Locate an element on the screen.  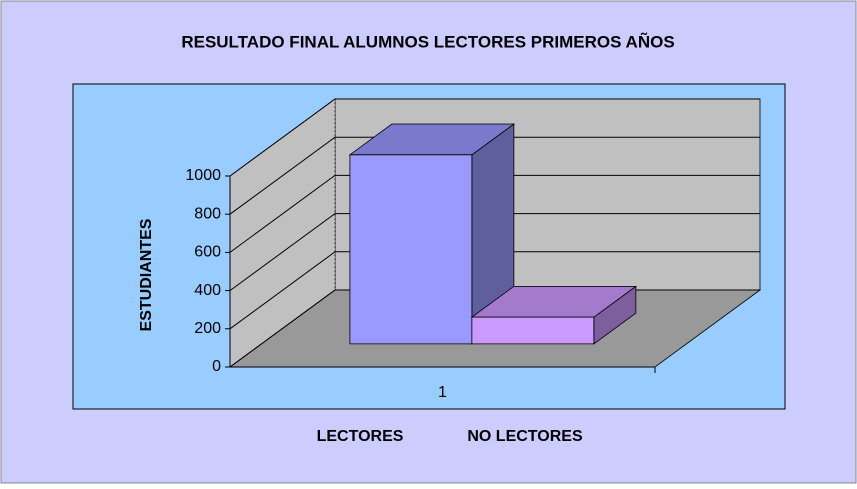
legend-label: NO LECTORES is located at coordinates (525, 436).